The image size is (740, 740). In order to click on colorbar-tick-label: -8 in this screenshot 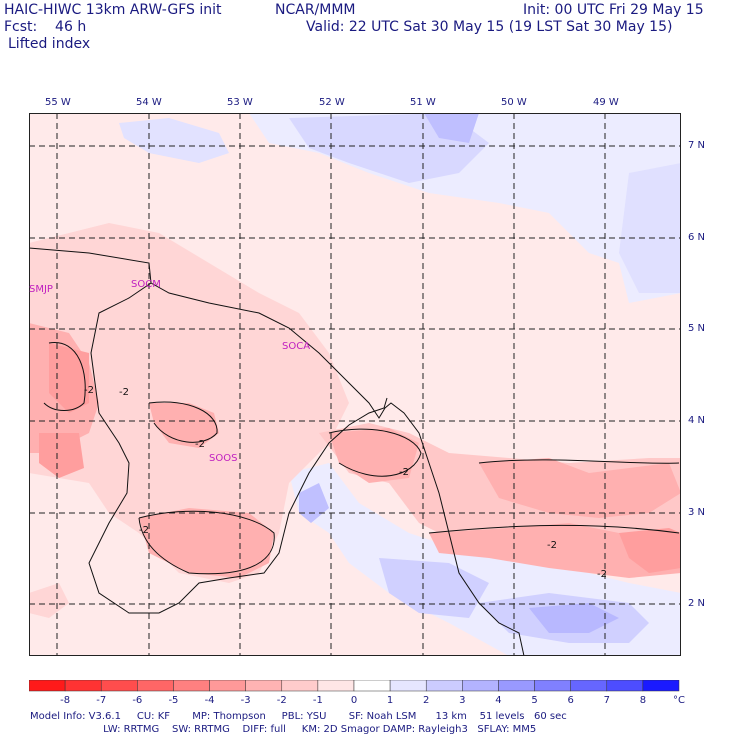, I will do `click(65, 700)`.